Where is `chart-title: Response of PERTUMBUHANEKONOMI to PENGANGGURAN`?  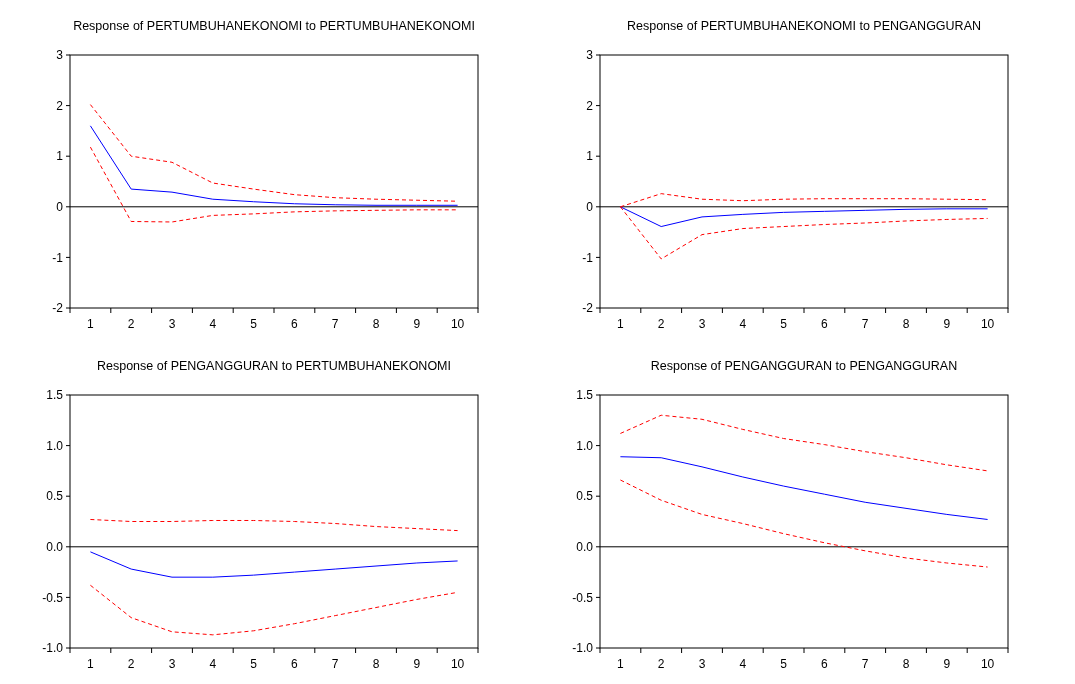 chart-title: Response of PERTUMBUHANEKONOMI to PENGANGGURAN is located at coordinates (804, 26).